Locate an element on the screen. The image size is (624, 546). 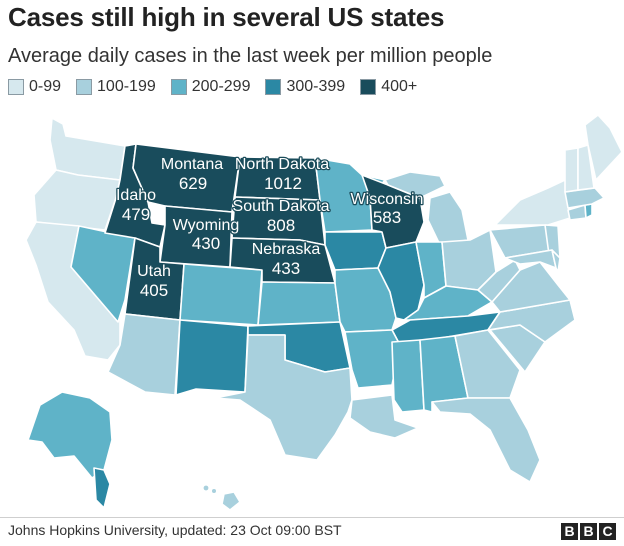
legend-item-400-plus: 400+ is located at coordinates (388, 87).